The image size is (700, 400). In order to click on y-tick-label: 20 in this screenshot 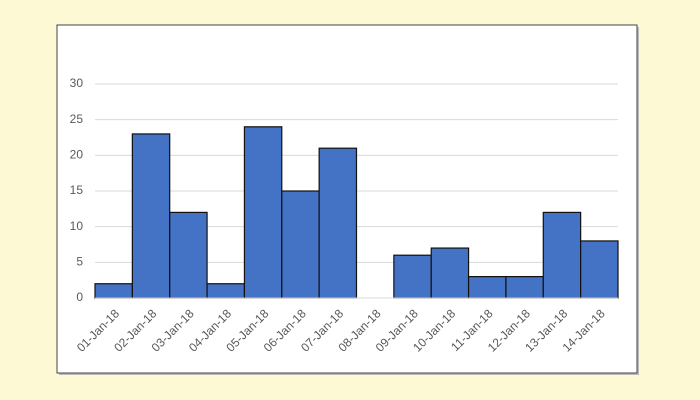, I will do `click(77, 155)`.